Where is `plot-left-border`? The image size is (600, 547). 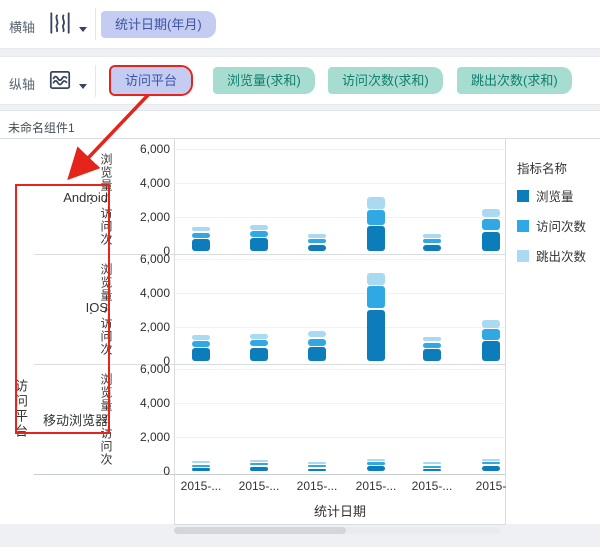
plot-left-border is located at coordinates (174, 331).